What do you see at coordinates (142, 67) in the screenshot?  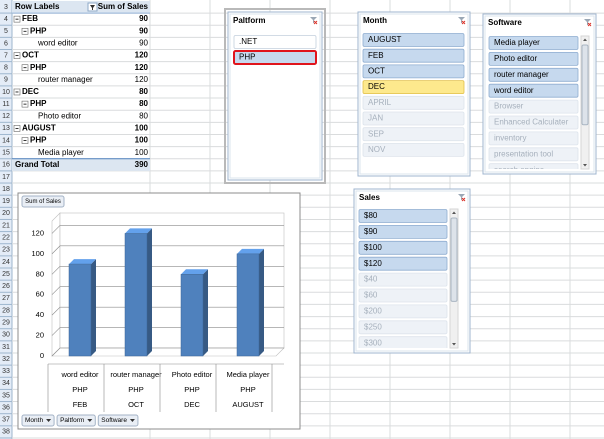 I see `pivot-value: 120` at bounding box center [142, 67].